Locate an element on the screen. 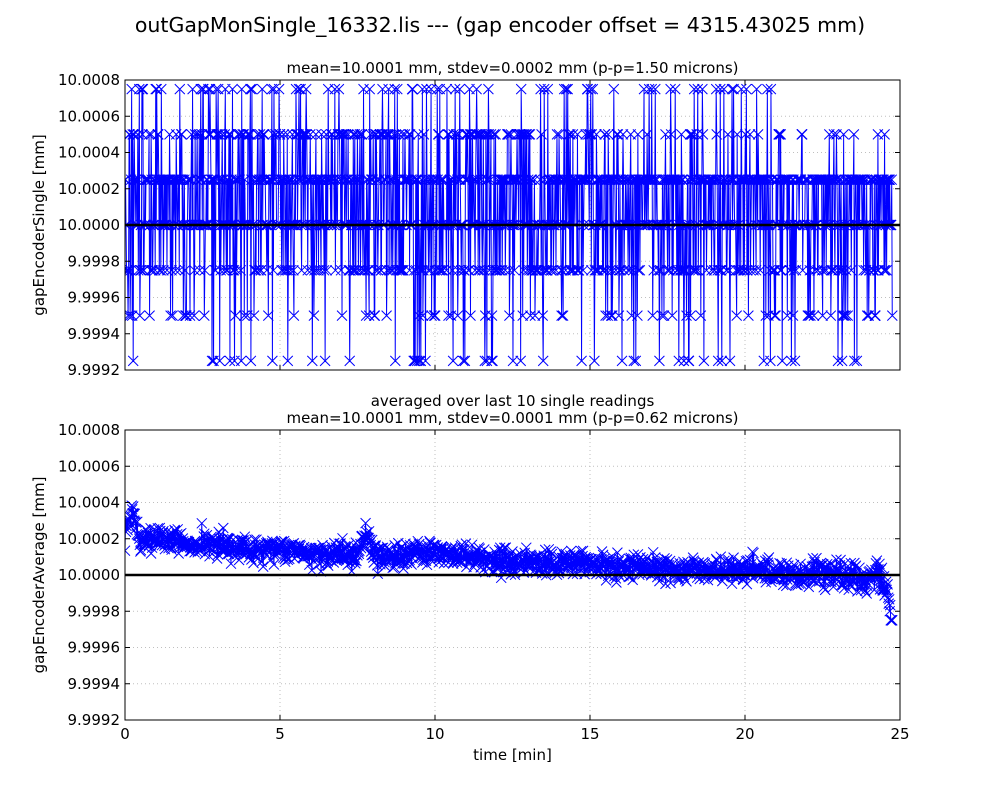 The width and height of the screenshot is (1000, 800). chart-0-ytick-label-3: 9.9998 is located at coordinates (94, 261).